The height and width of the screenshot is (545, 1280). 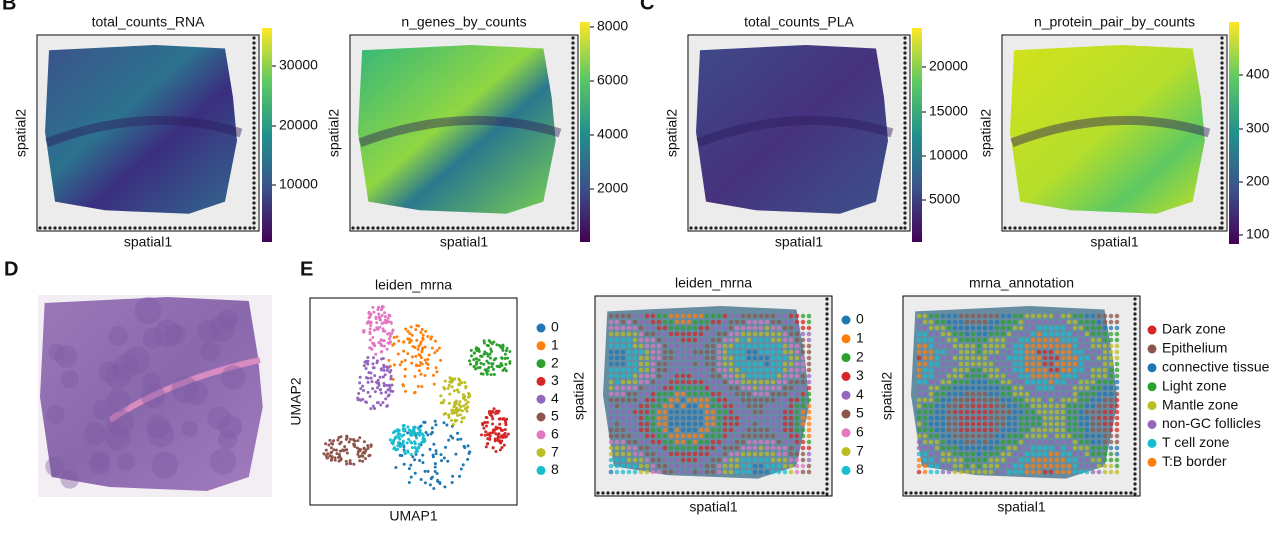 I want to click on he-follicle, so click(x=208, y=330).